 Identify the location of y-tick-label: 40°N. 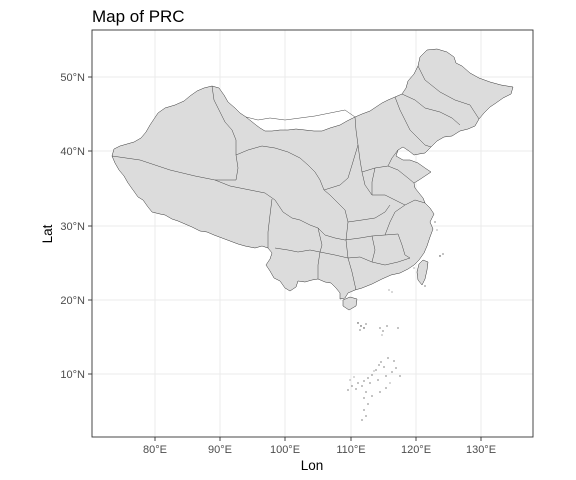
(72, 152).